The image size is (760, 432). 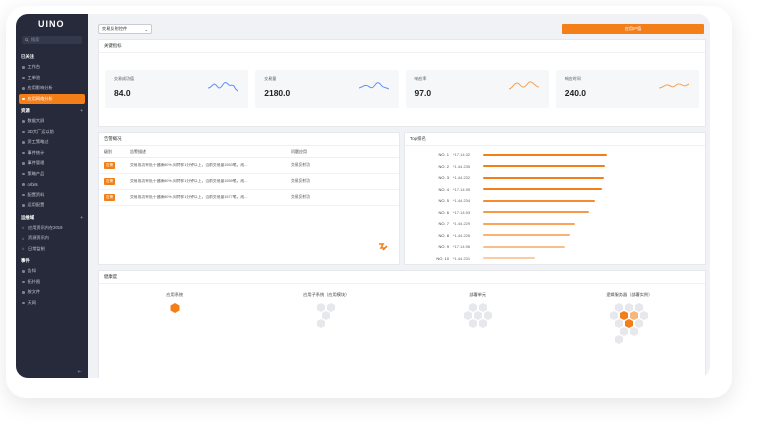 What do you see at coordinates (52, 184) in the screenshot?
I see `sidebar-item: orbits` at bounding box center [52, 184].